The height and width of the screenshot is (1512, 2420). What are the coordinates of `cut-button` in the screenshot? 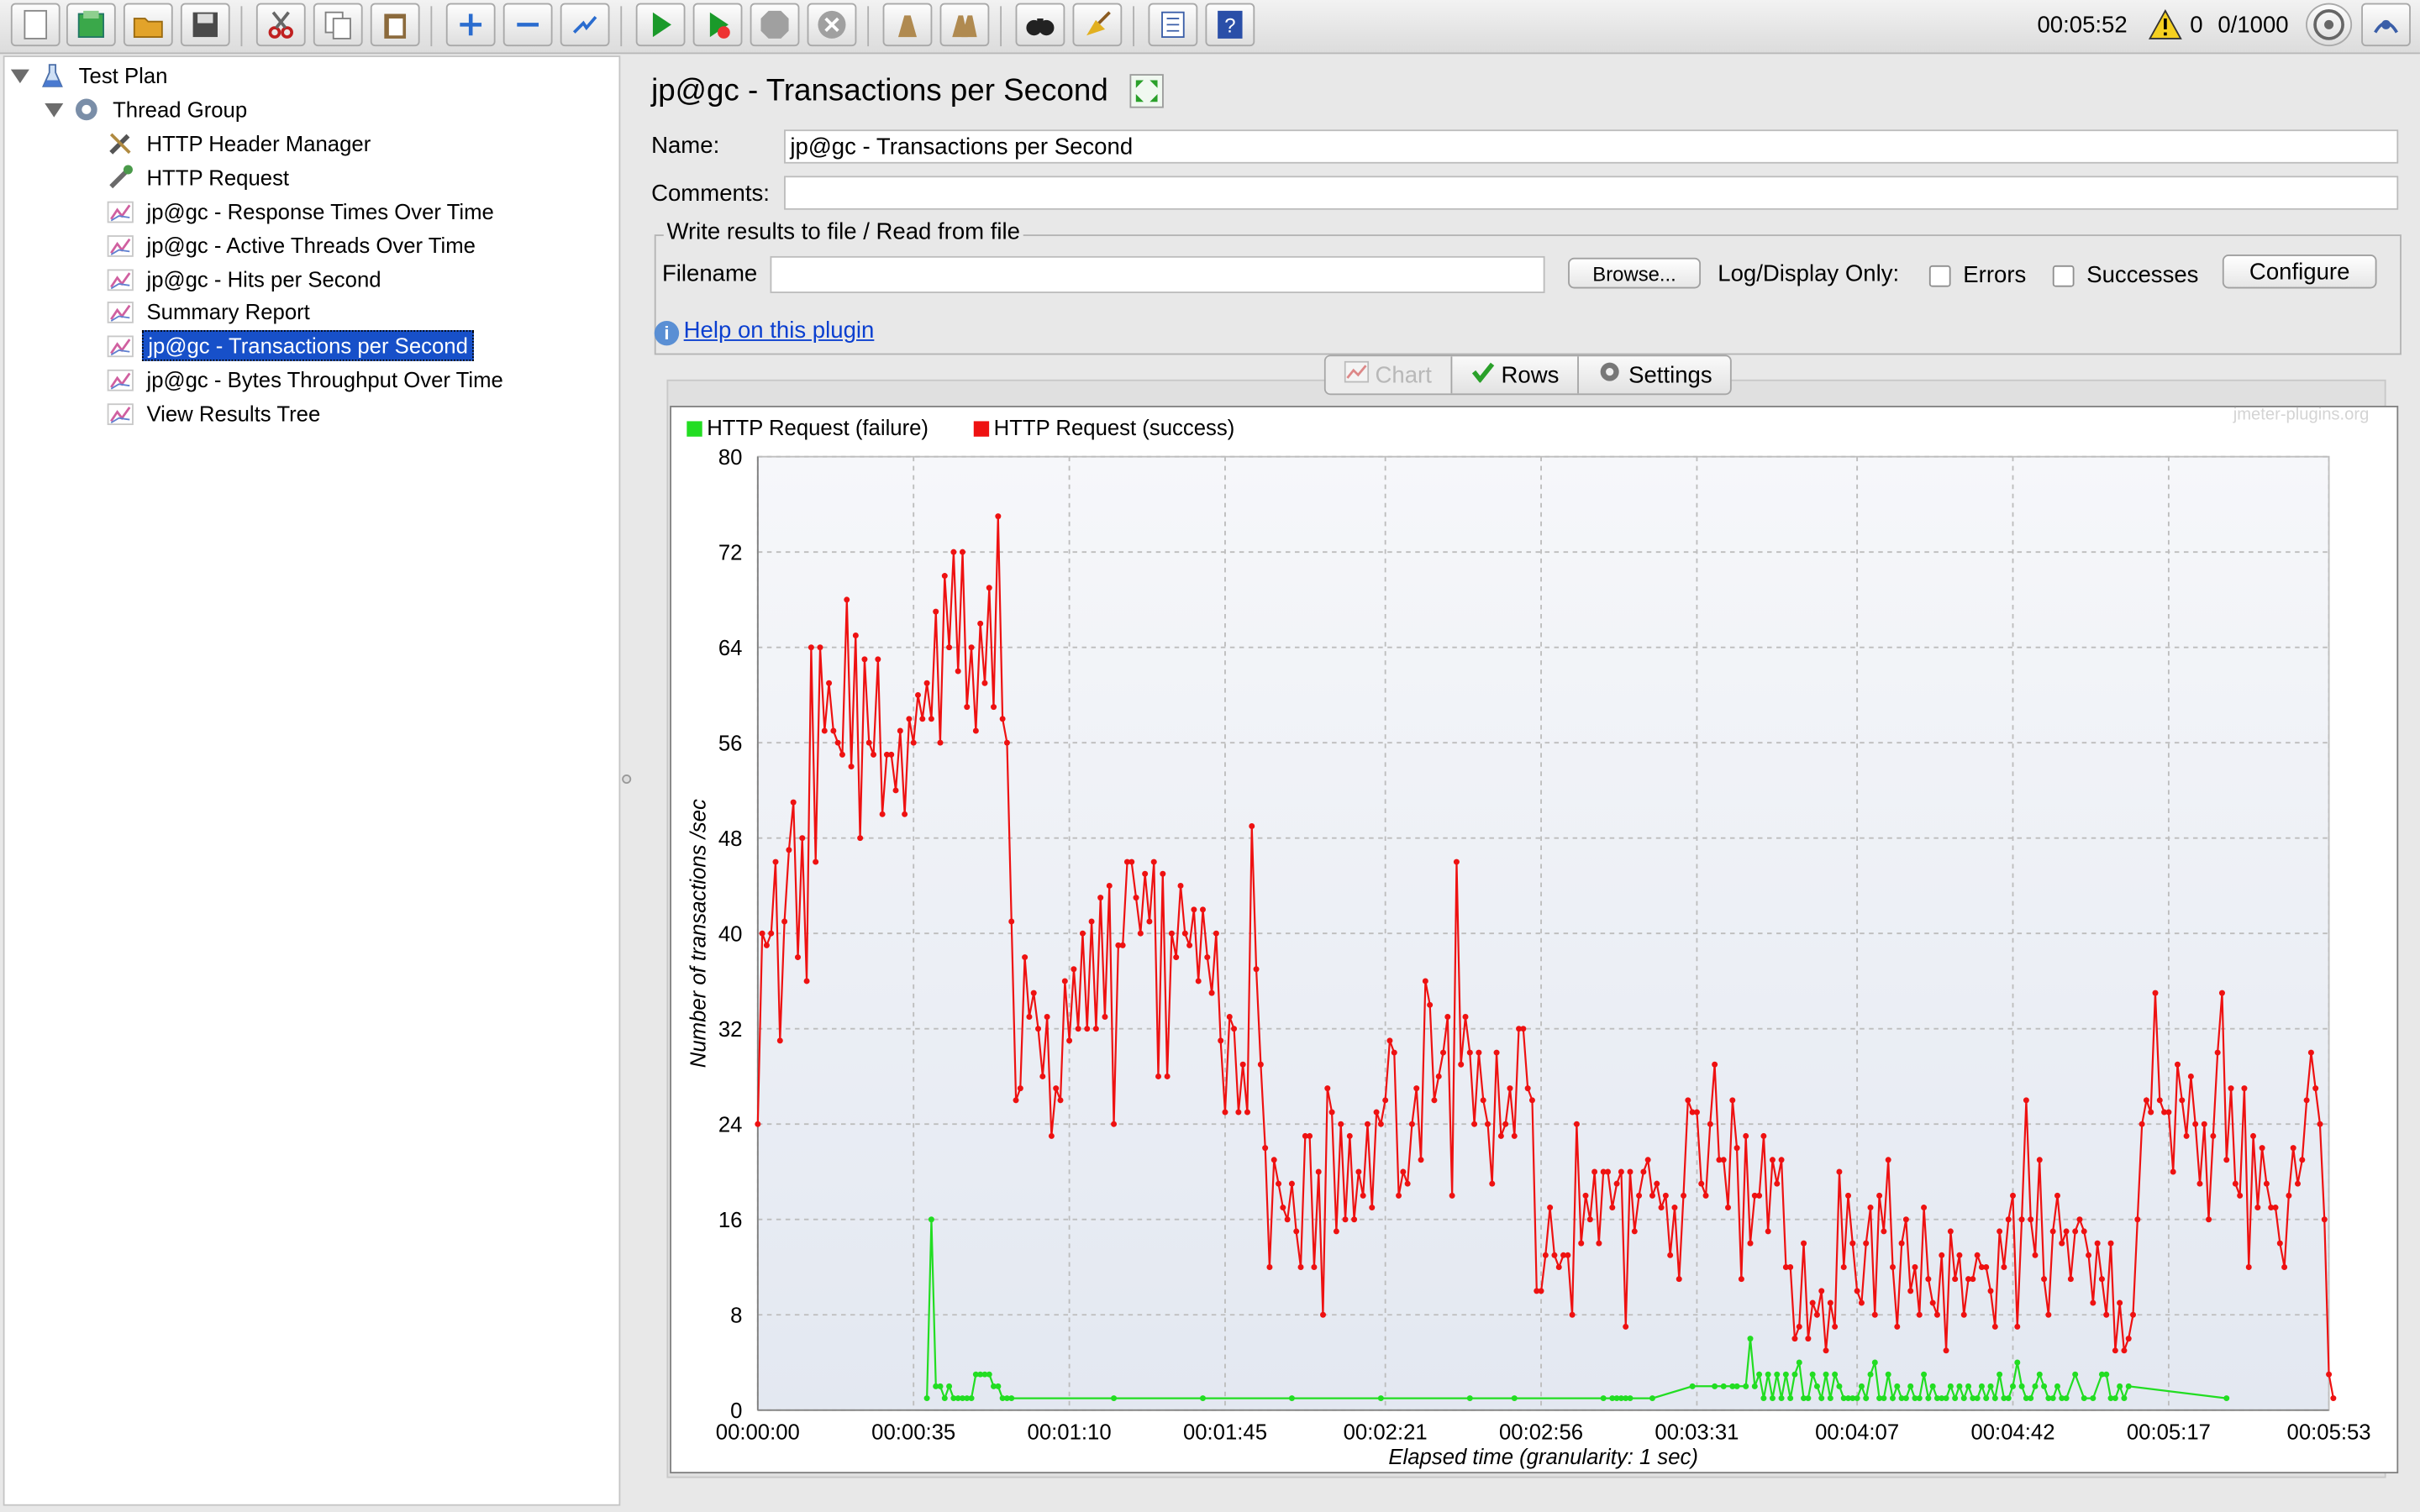 It's located at (280, 25).